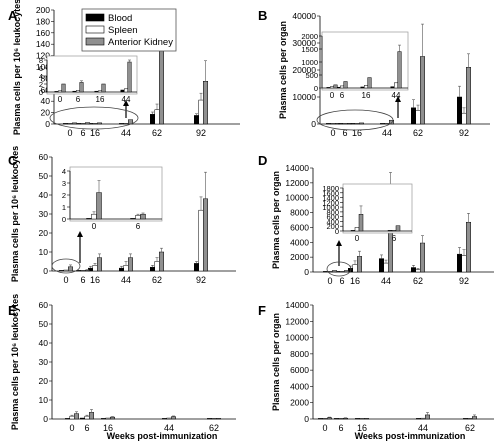 The height and width of the screenshot is (445, 500). What do you see at coordinates (332, 217) in the screenshot?
I see `panel-d-inset-y-tick-label: 600` at bounding box center [332, 217].